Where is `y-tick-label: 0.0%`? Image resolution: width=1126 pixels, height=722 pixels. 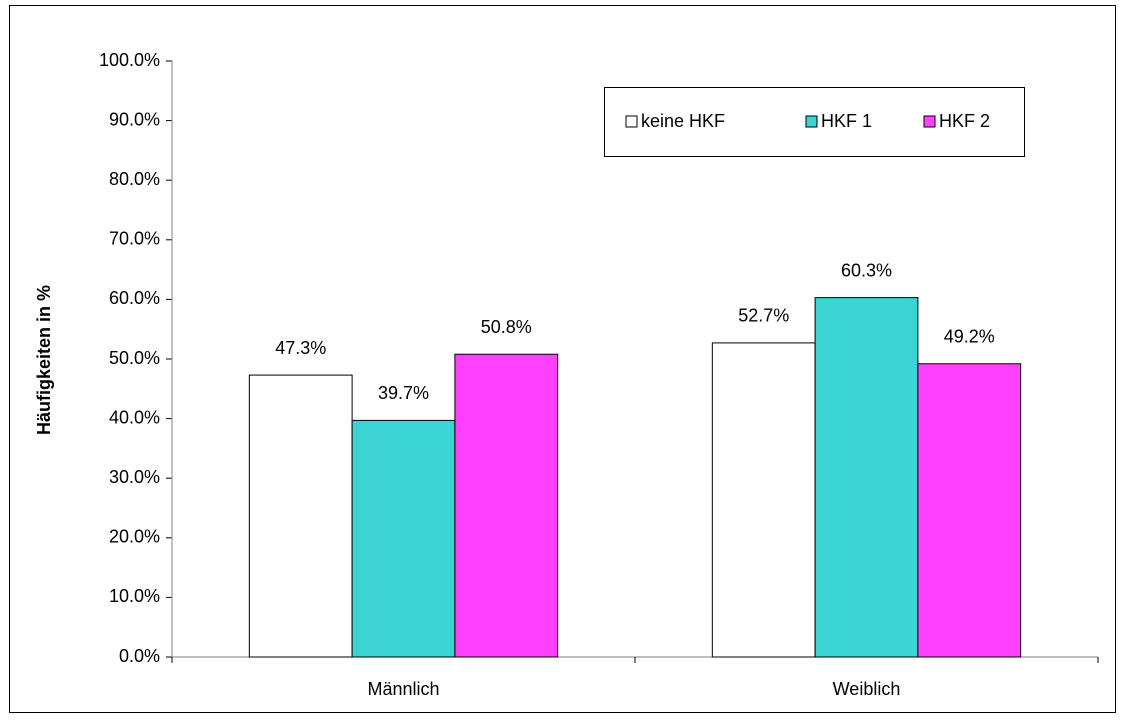
y-tick-label: 0.0% is located at coordinates (139, 656).